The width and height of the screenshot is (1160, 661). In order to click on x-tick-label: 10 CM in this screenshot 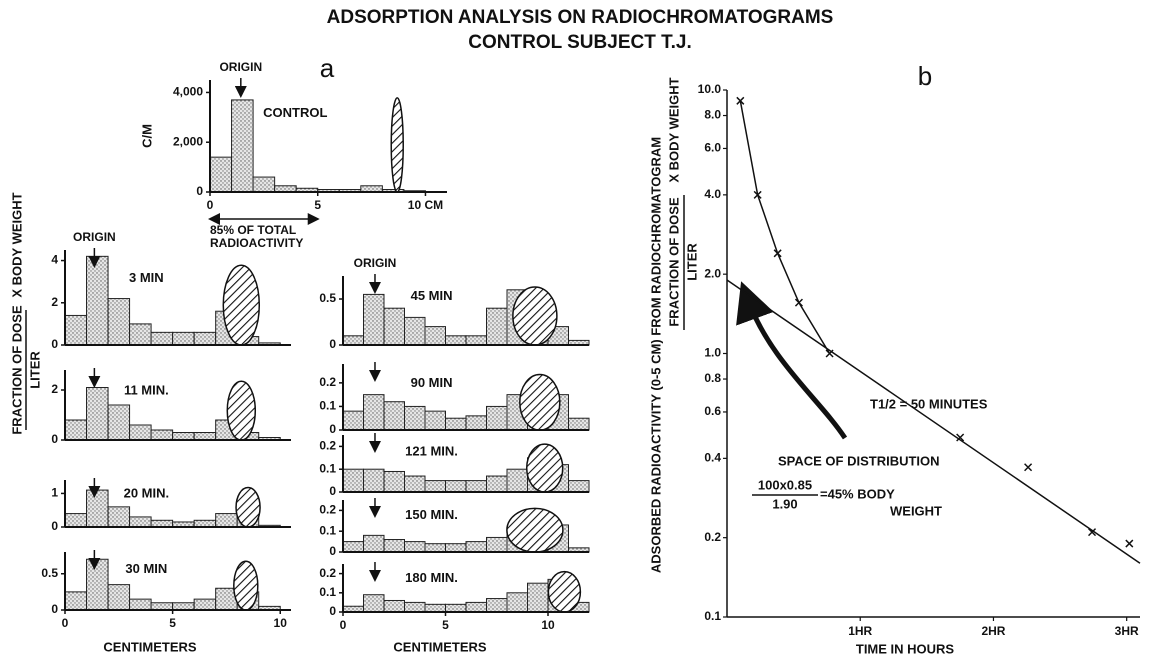, I will do `click(425, 205)`.